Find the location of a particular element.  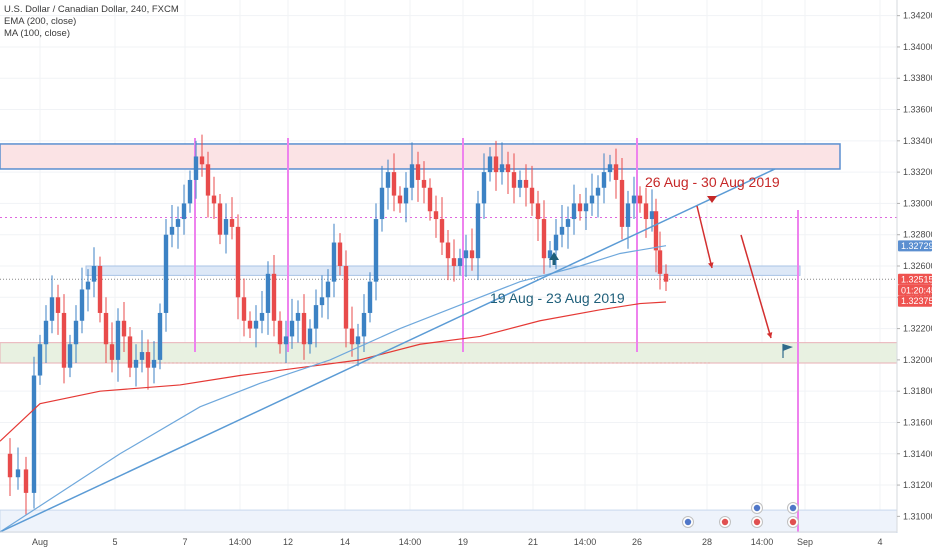

target-flag-icon is located at coordinates (788, 347).